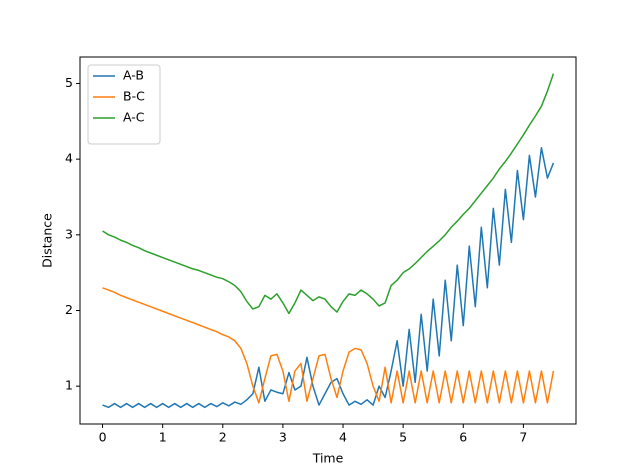  Describe the element at coordinates (69, 82) in the screenshot. I see `y-tick-label: 5` at that location.